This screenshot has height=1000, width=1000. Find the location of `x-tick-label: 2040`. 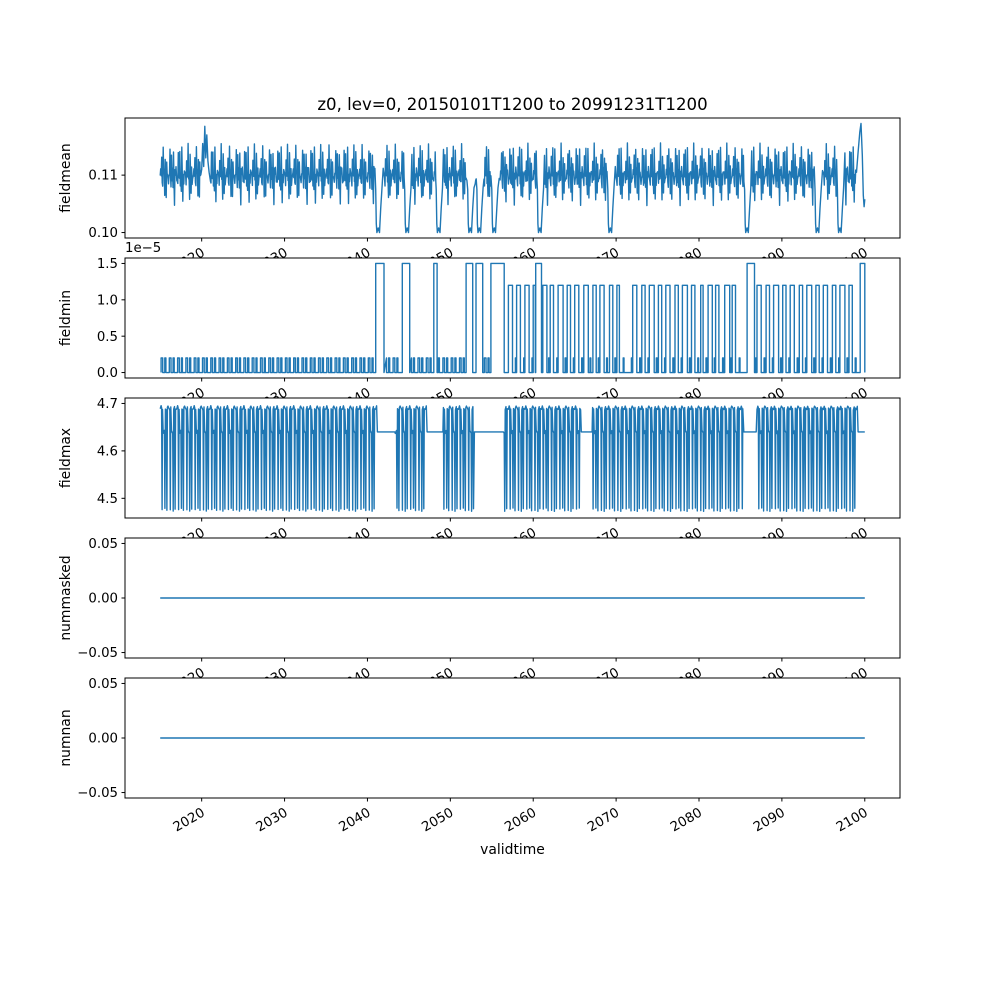

x-tick-label: 2040 is located at coordinates (355, 820).